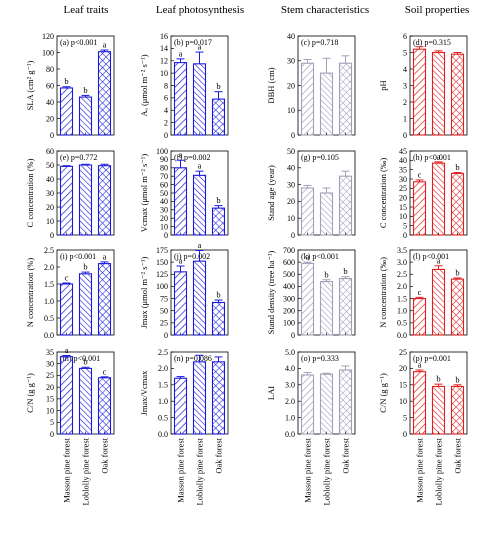  Describe the element at coordinates (144, 292) in the screenshot. I see `y-axis-label: Jmax (μmol m⁻² s⁻¹)` at that location.